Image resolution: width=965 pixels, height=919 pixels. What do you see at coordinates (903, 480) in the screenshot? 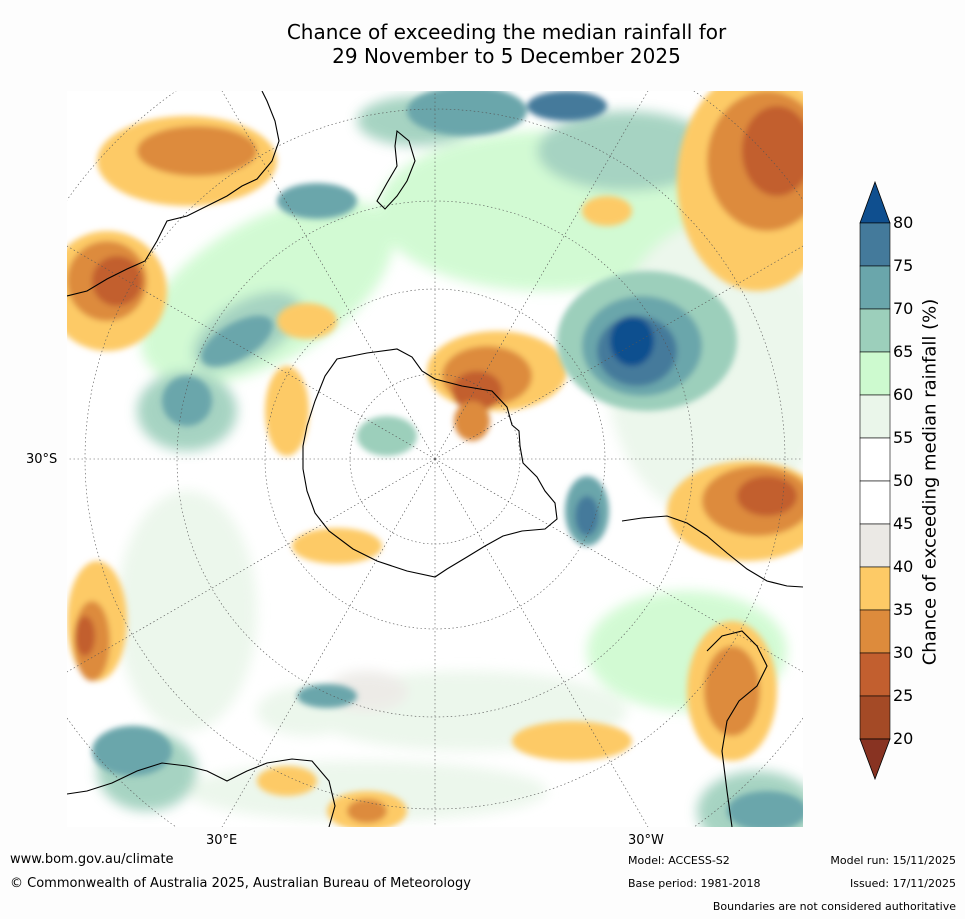
I see `colorbar-tick-label: 50` at bounding box center [903, 480].